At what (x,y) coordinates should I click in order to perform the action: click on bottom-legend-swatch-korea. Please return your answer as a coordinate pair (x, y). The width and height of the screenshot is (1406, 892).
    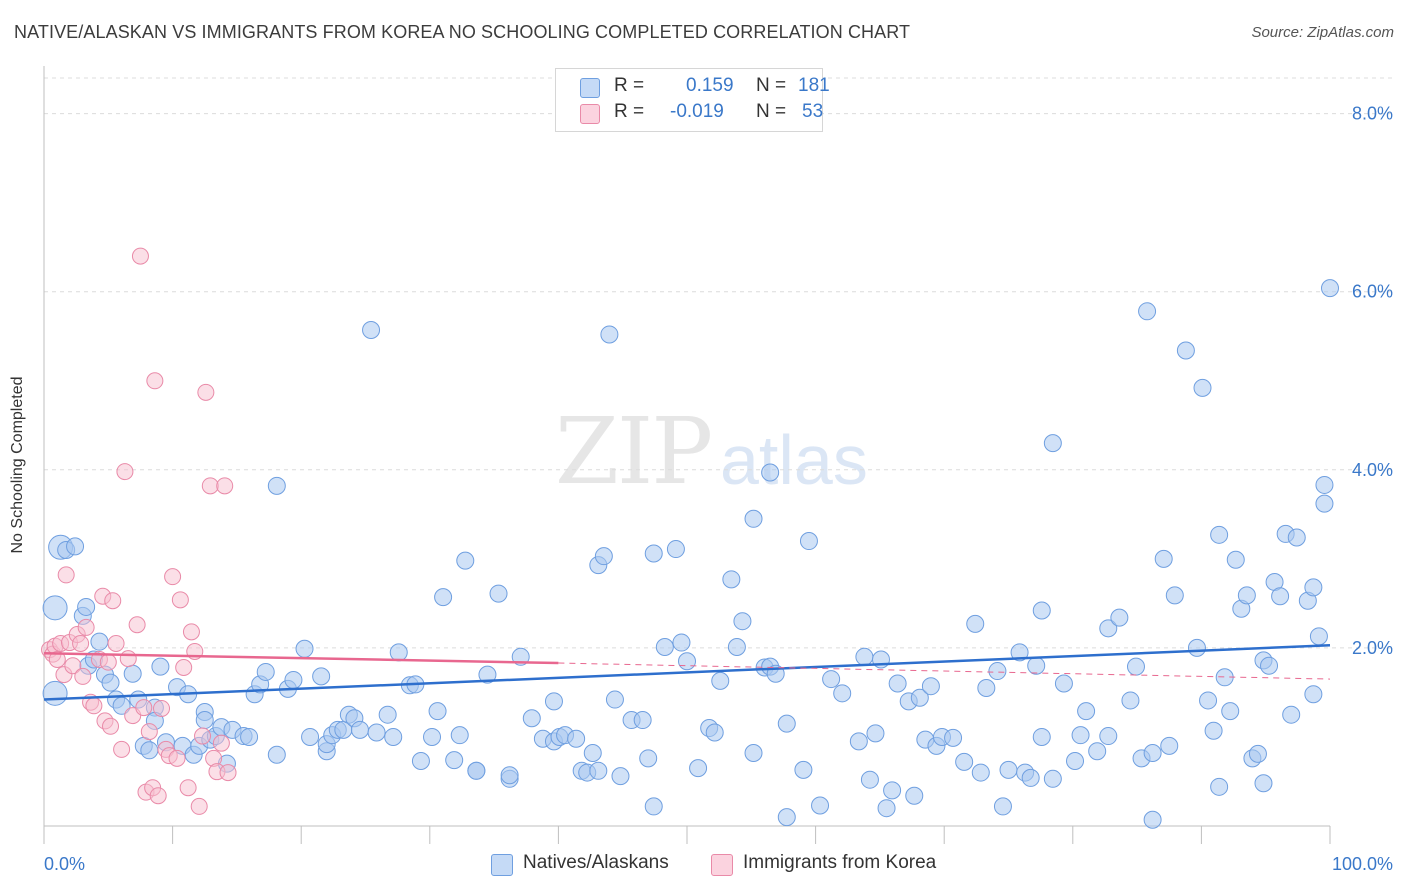
    Looking at the image, I should click on (722, 865).